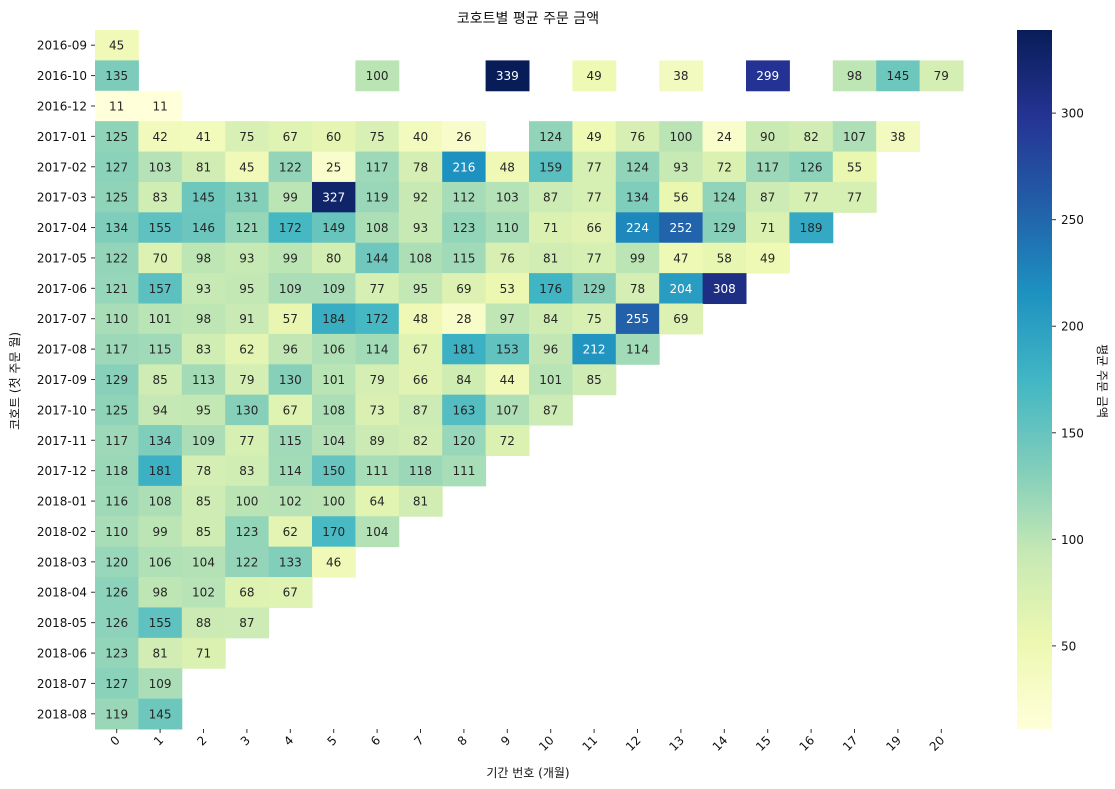 Image resolution: width=1115 pixels, height=789 pixels. Describe the element at coordinates (62, 471) in the screenshot. I see `y-tick-label: 2017-12` at that location.